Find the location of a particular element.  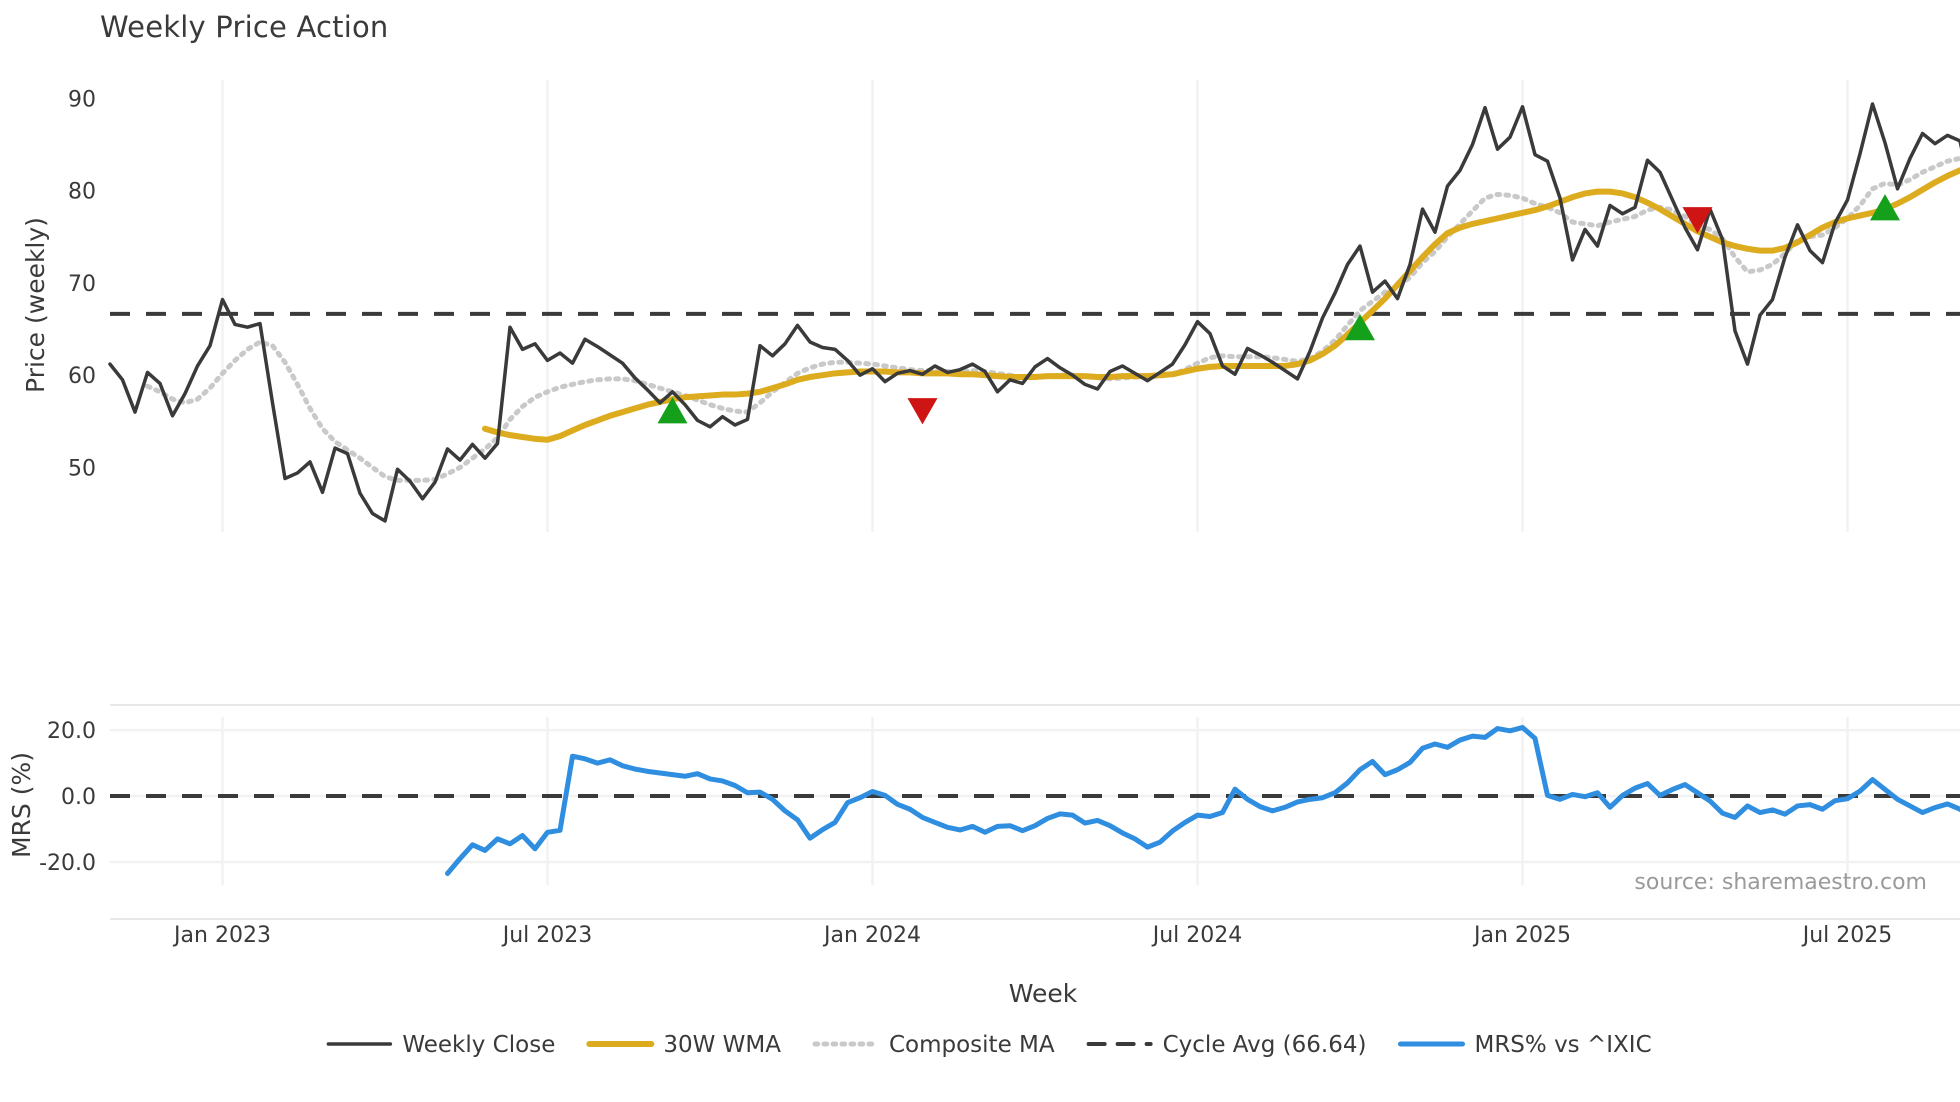

legend-label: Cycle Avg (66.64) is located at coordinates (1265, 1045).